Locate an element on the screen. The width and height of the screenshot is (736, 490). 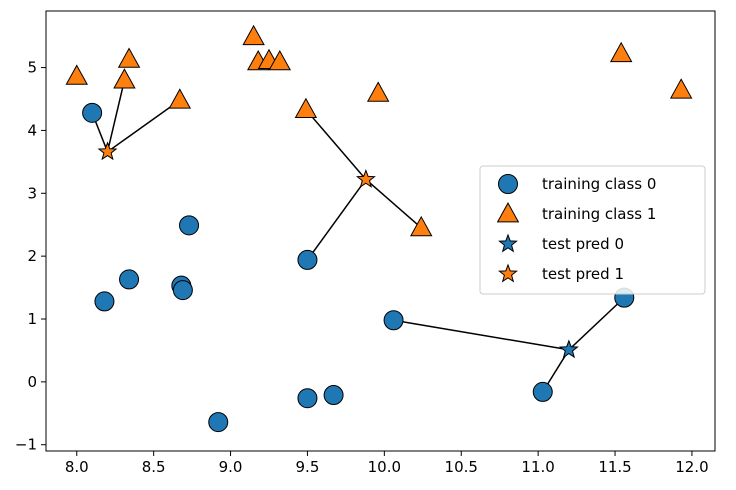
x-axis-ticks: 8.0 8.5 9.0 9.5 10.0 10.5 11.0 11.5 12.0 is located at coordinates (387, 463).